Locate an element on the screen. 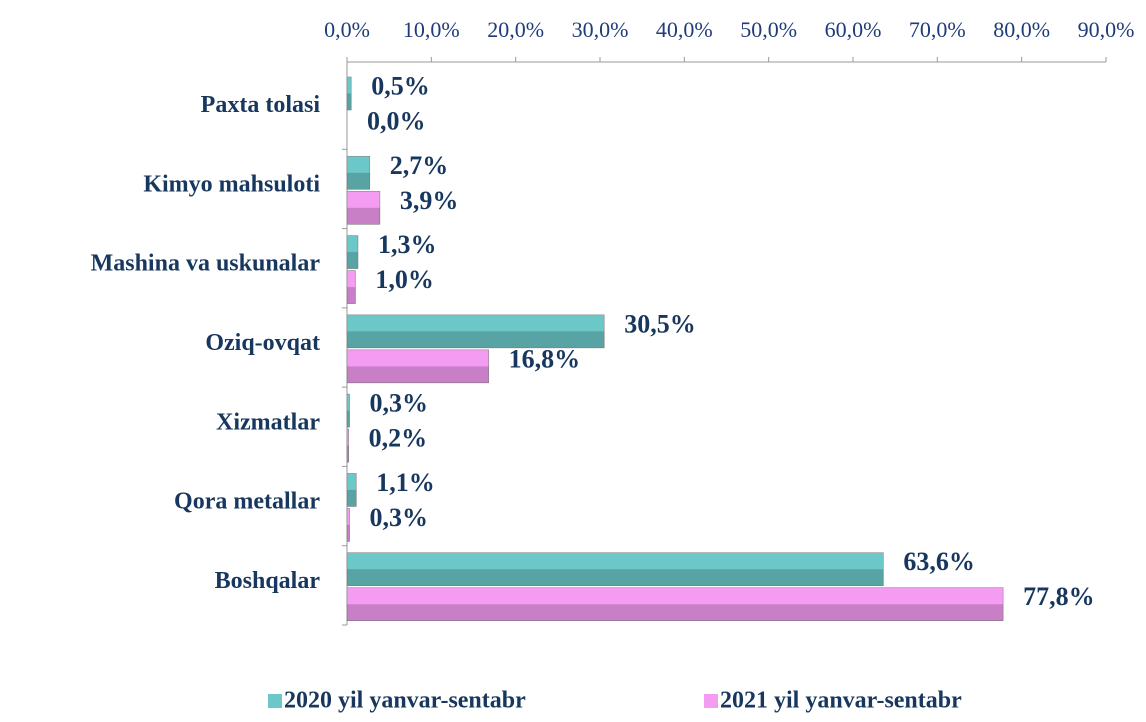 The height and width of the screenshot is (722, 1146). value-label: 30,5% is located at coordinates (660, 323).